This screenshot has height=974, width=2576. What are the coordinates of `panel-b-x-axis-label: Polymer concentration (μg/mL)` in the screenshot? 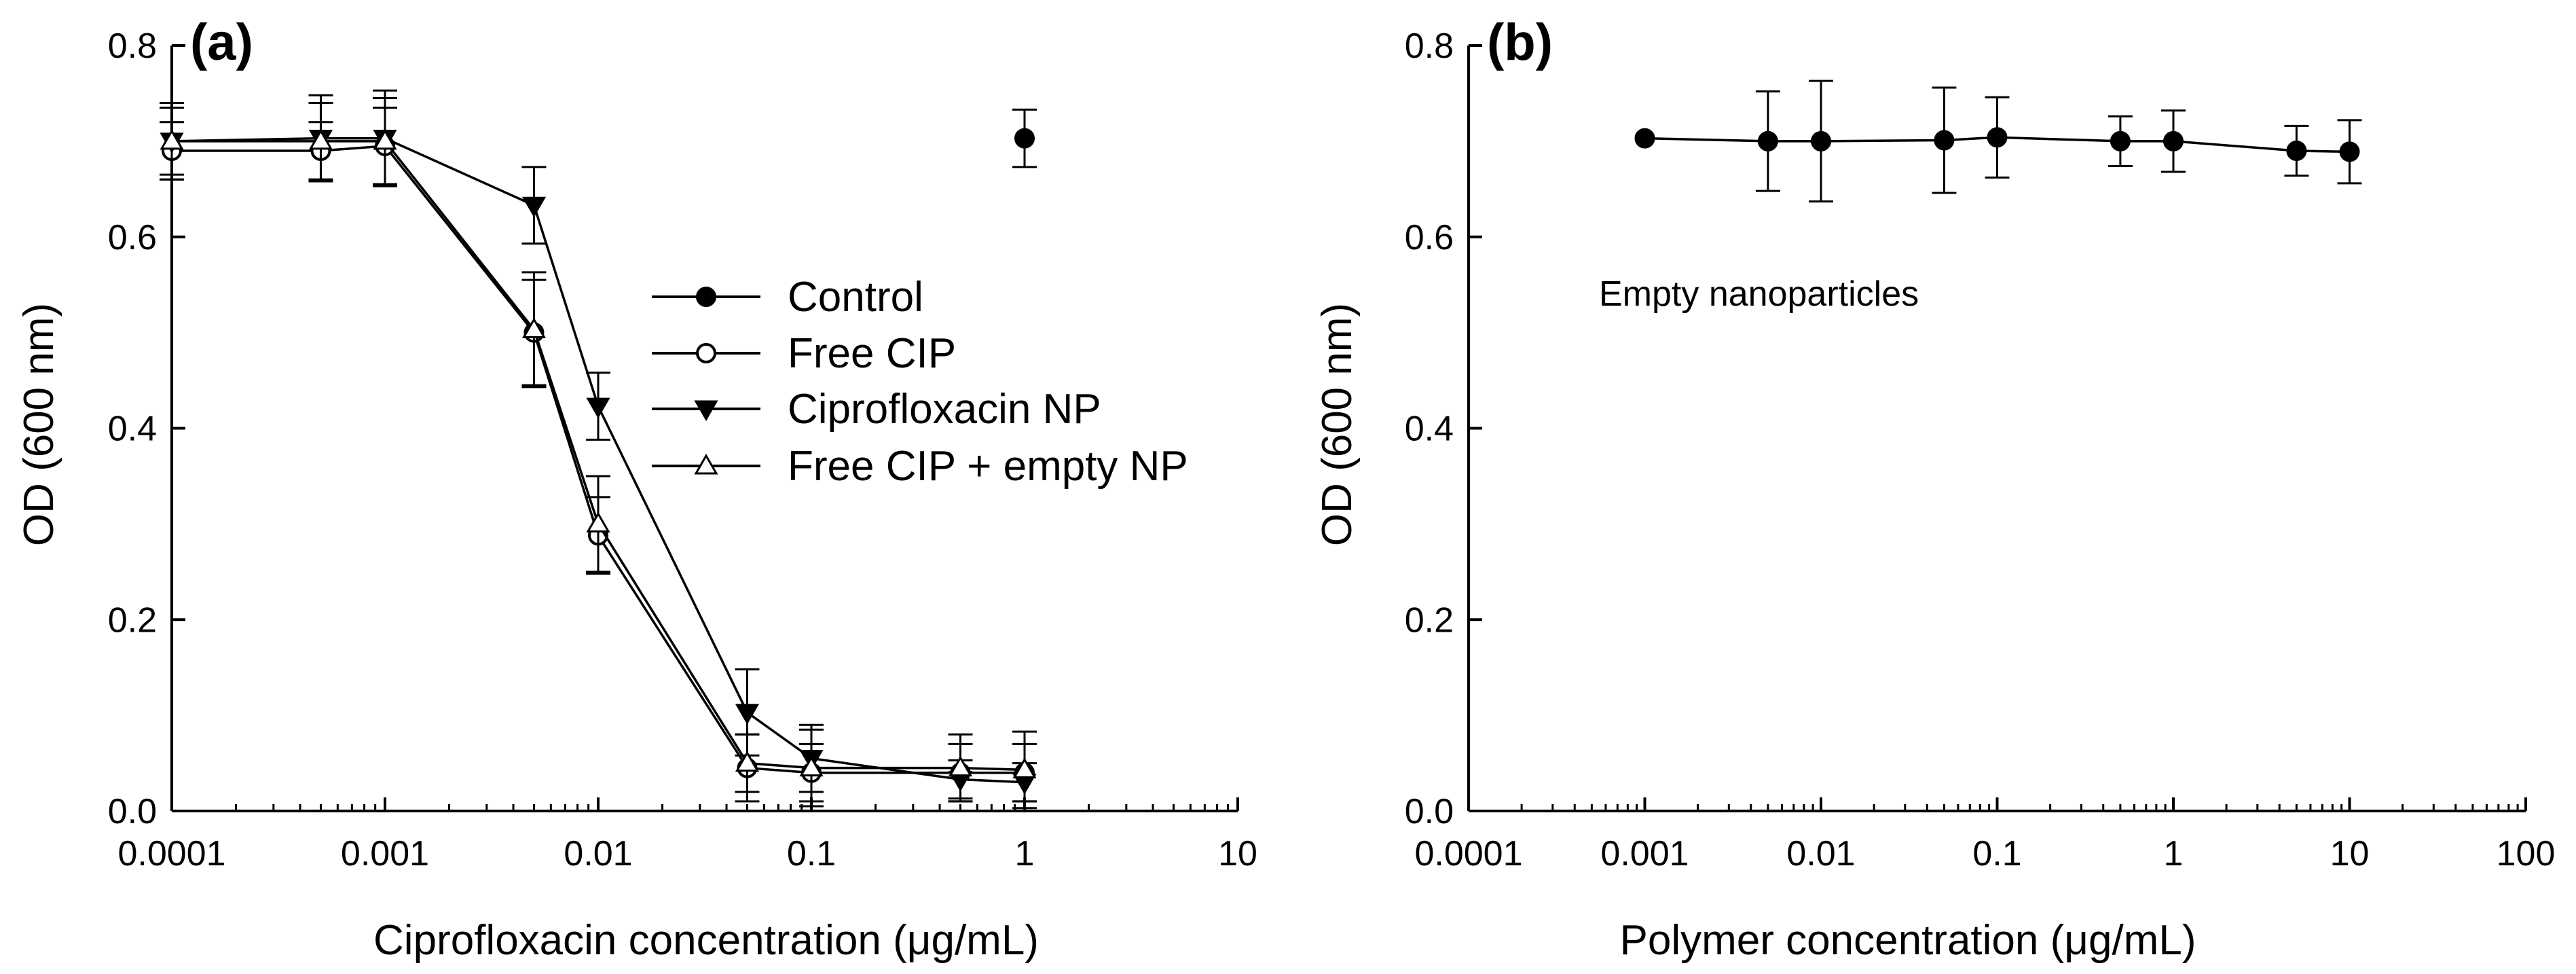 It's located at (1908, 940).